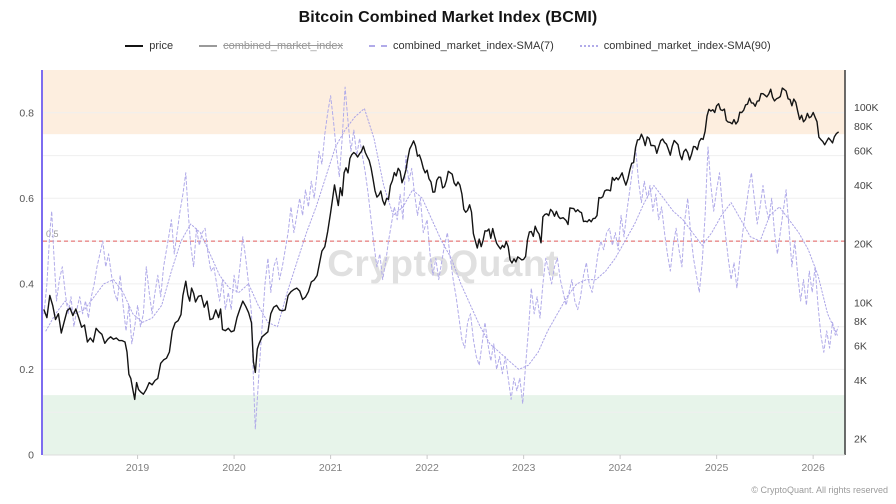 The width and height of the screenshot is (896, 504). I want to click on x-axis-tick-label: 2021, so click(331, 468).